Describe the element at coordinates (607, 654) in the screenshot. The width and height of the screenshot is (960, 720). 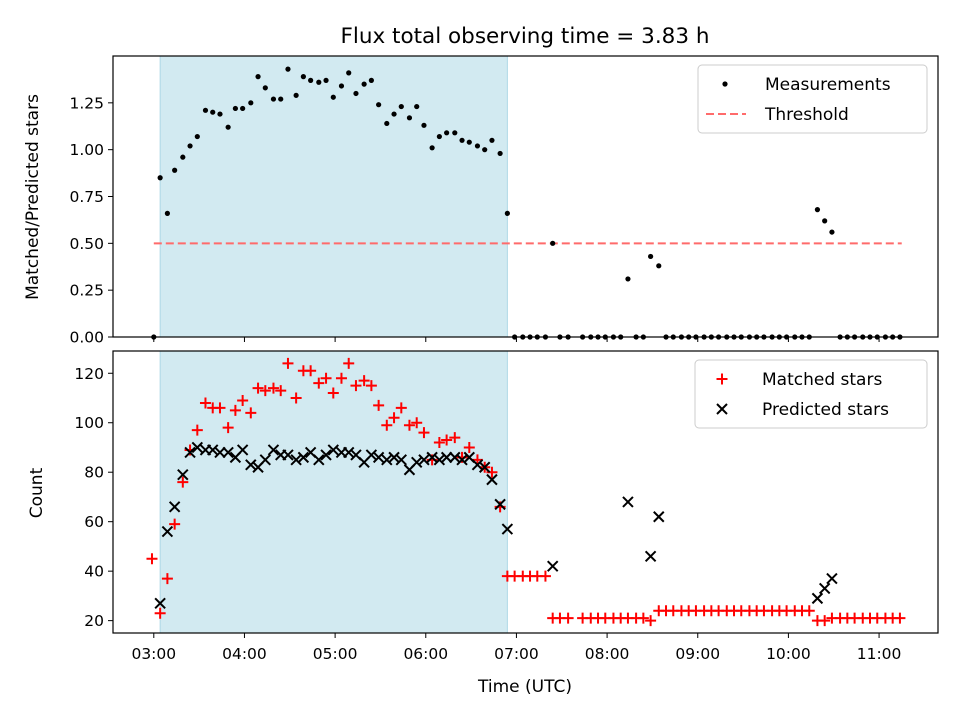
I see `x-tick-label: 08:00` at that location.